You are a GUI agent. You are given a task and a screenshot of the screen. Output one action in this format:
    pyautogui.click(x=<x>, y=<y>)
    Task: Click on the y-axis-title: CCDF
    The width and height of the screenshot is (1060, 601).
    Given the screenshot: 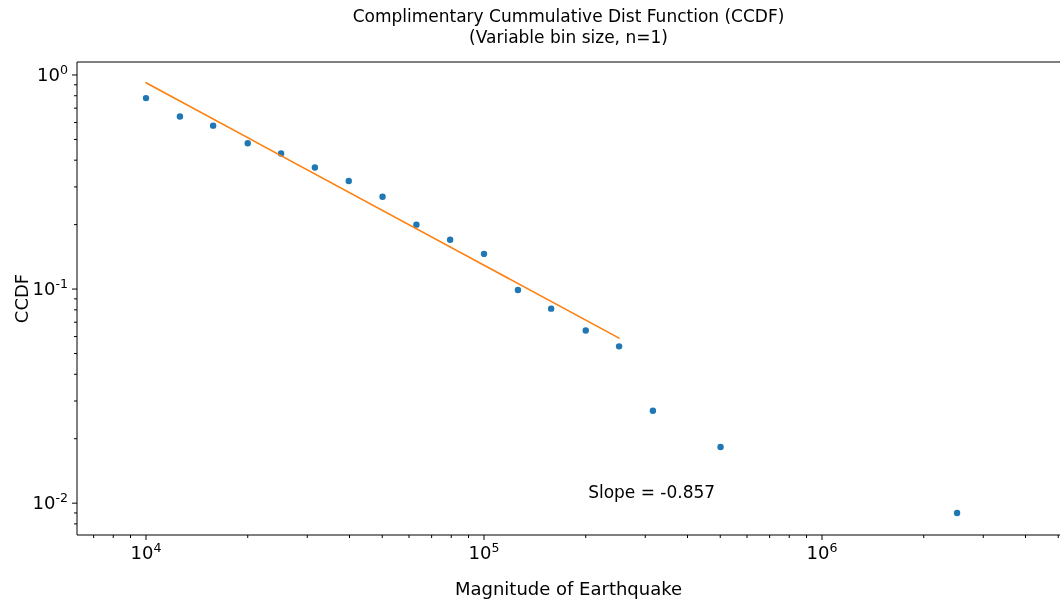 What is the action you would take?
    pyautogui.click(x=21, y=298)
    